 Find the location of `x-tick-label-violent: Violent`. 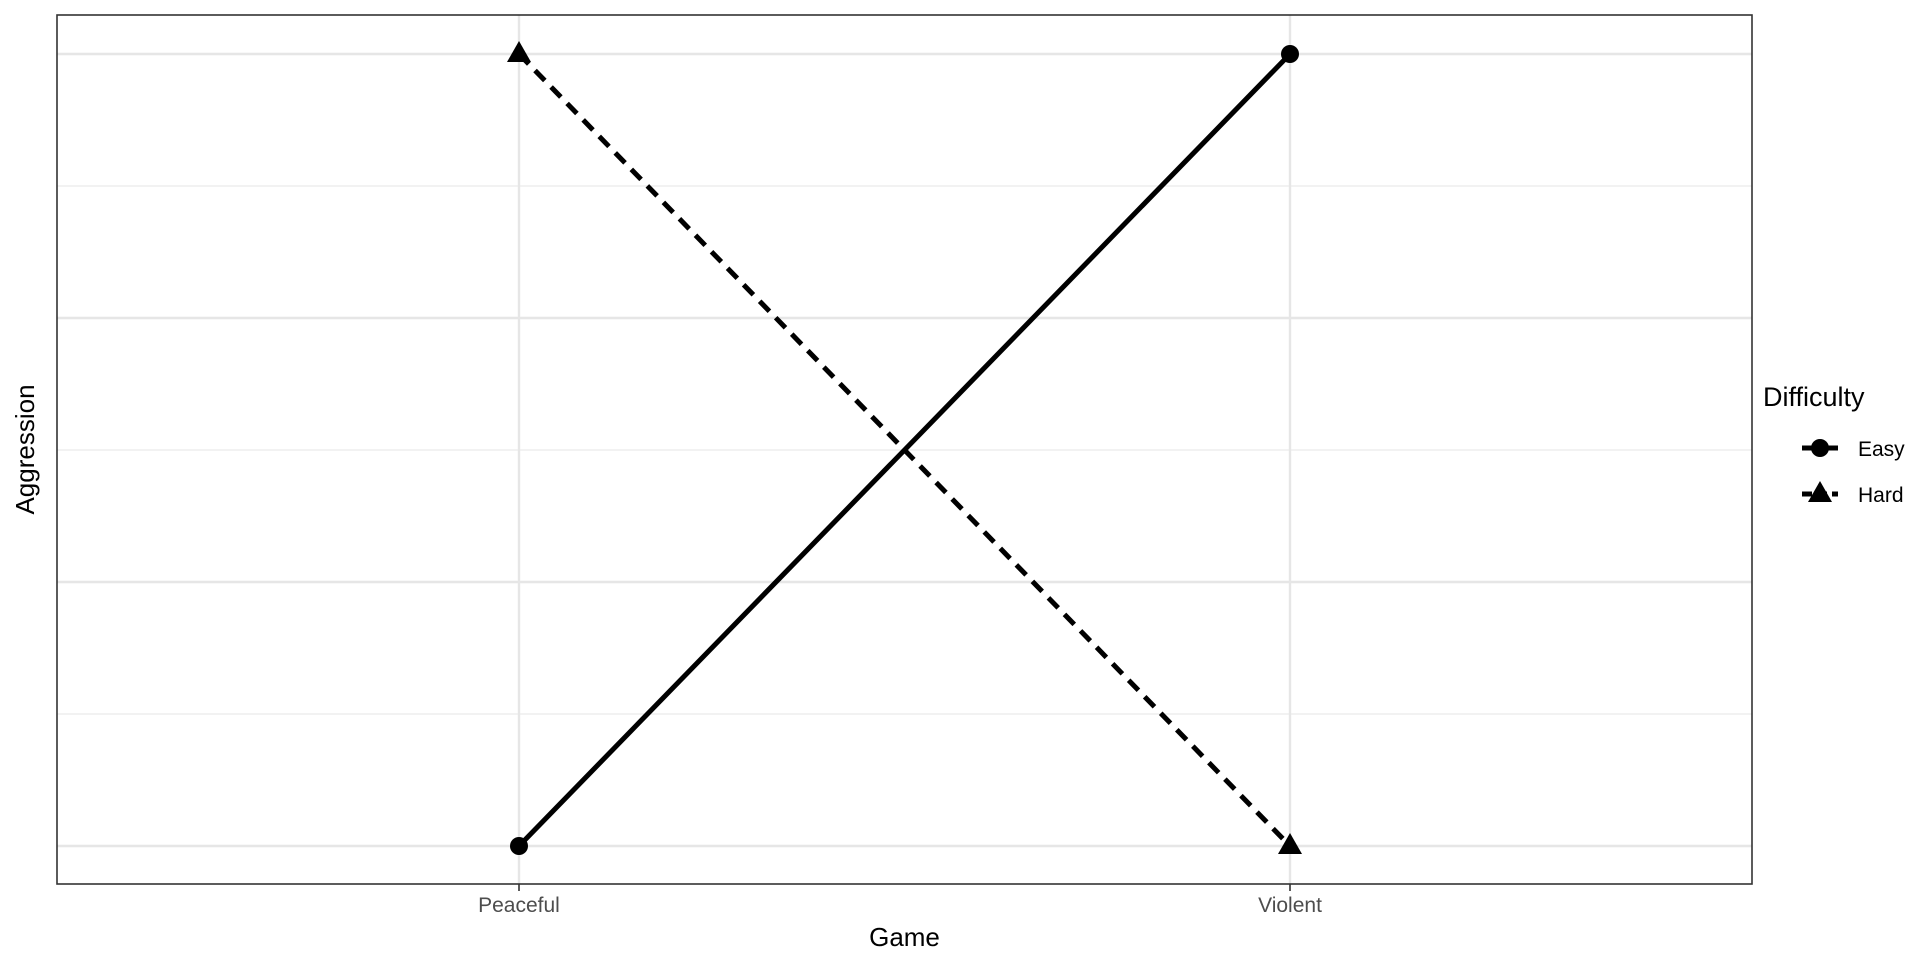

x-tick-label-violent: Violent is located at coordinates (1290, 905).